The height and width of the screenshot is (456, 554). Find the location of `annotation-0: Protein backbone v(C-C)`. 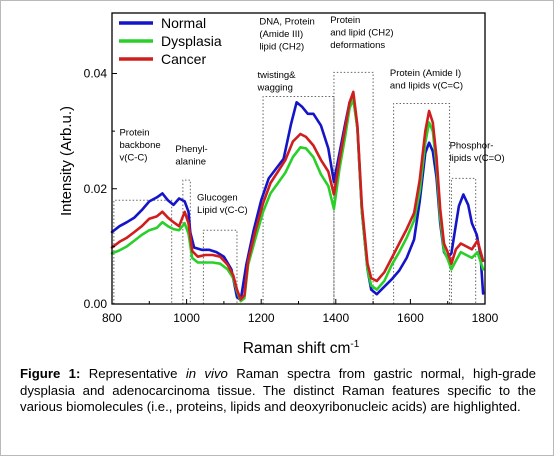

annotation-0: Protein backbone v(C-C) is located at coordinates (139, 146).